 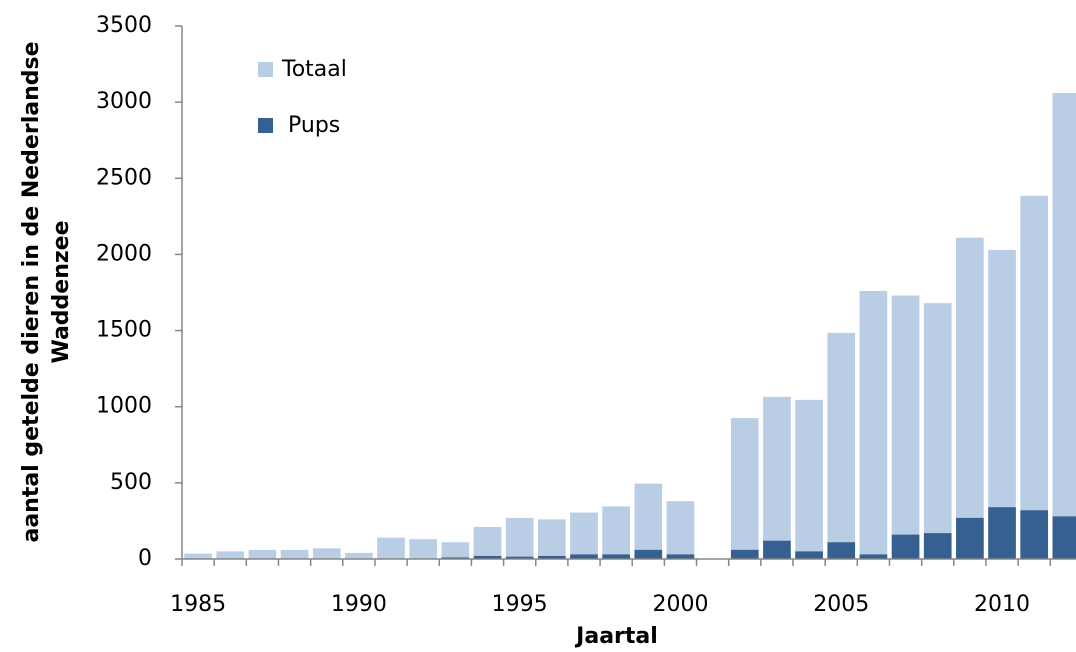 What do you see at coordinates (124, 330) in the screenshot?
I see `y-tick-label: 1500` at bounding box center [124, 330].